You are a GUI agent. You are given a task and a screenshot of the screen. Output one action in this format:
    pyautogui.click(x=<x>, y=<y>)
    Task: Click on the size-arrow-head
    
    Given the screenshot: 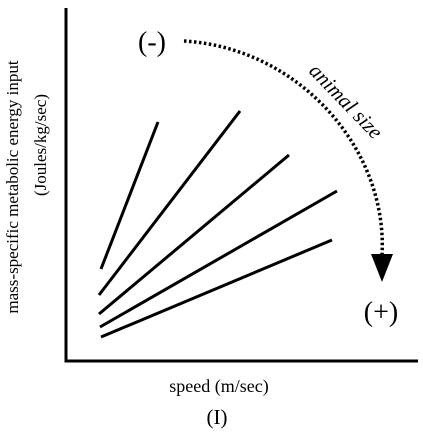 What is the action you would take?
    pyautogui.click(x=382, y=268)
    